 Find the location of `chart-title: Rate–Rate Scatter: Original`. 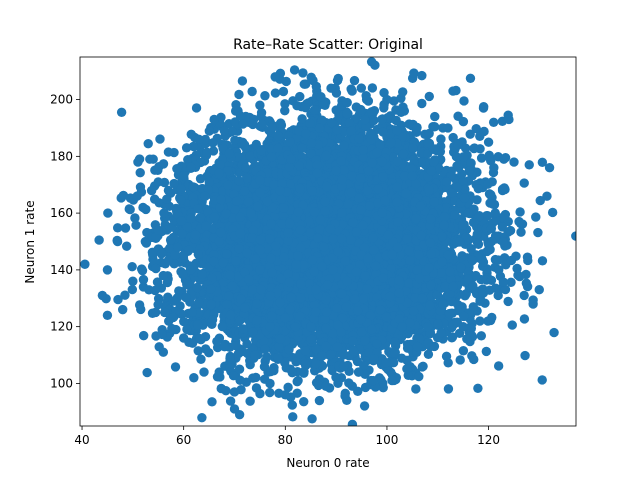

chart-title: Rate–Rate Scatter: Original is located at coordinates (328, 45).